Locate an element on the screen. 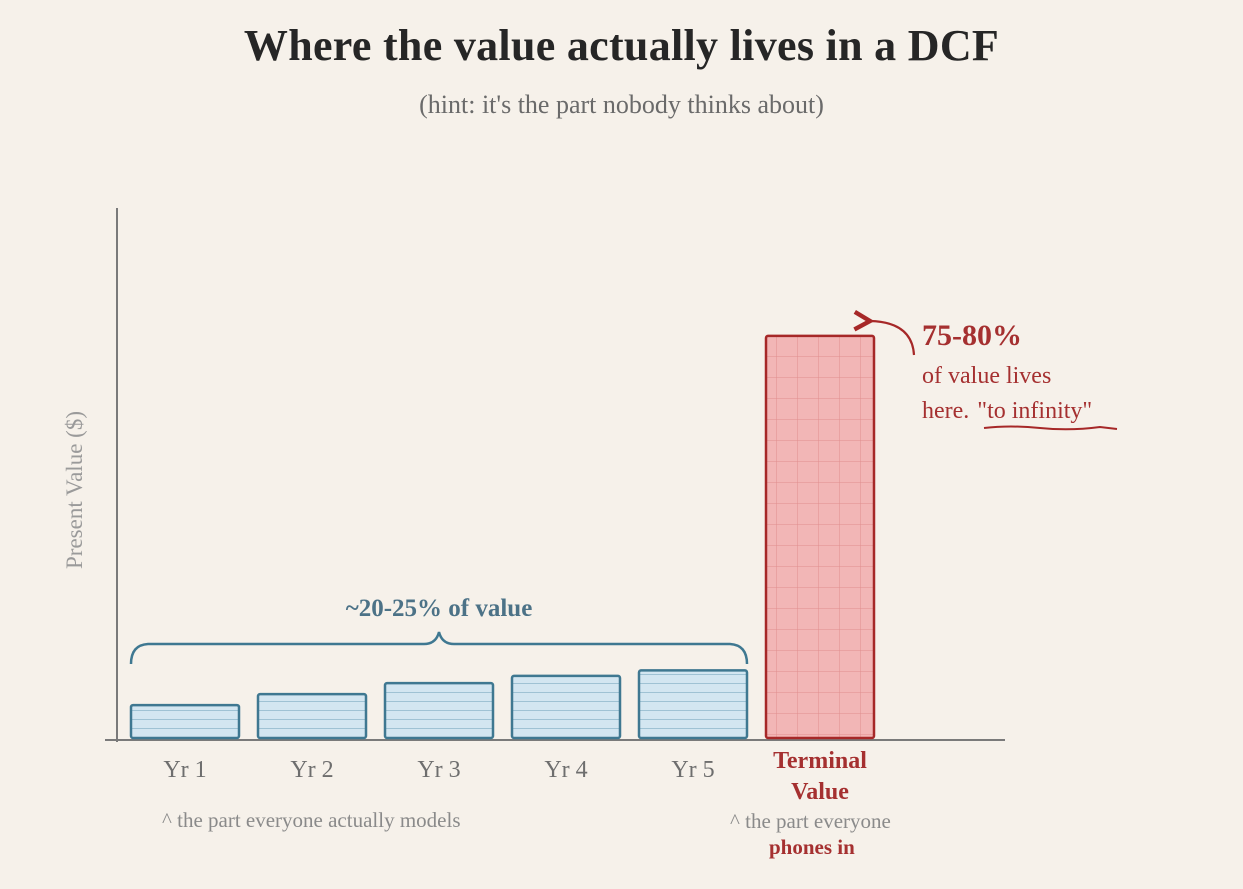  x-tick-labels: Yr 1 Yr 2 Yr 3 Yr 4 Yr 5 Terminal Value is located at coordinates (515, 776).